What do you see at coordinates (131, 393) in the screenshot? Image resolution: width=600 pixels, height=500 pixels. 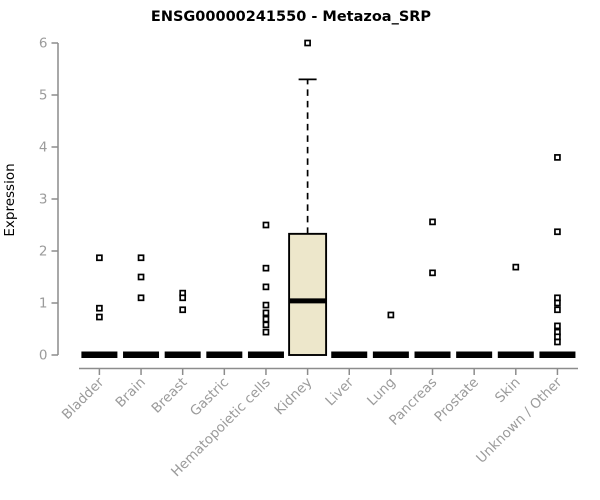 I see `x-tick-label: Brain` at bounding box center [131, 393].